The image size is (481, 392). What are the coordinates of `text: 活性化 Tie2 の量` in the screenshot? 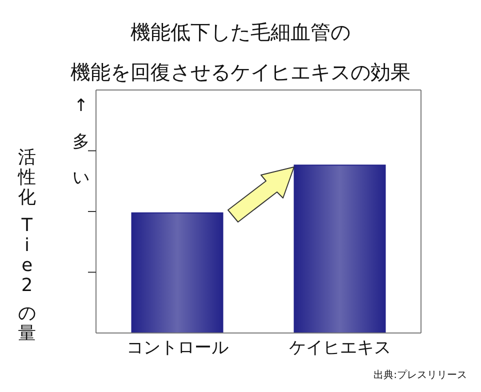 It's located at (27, 245).